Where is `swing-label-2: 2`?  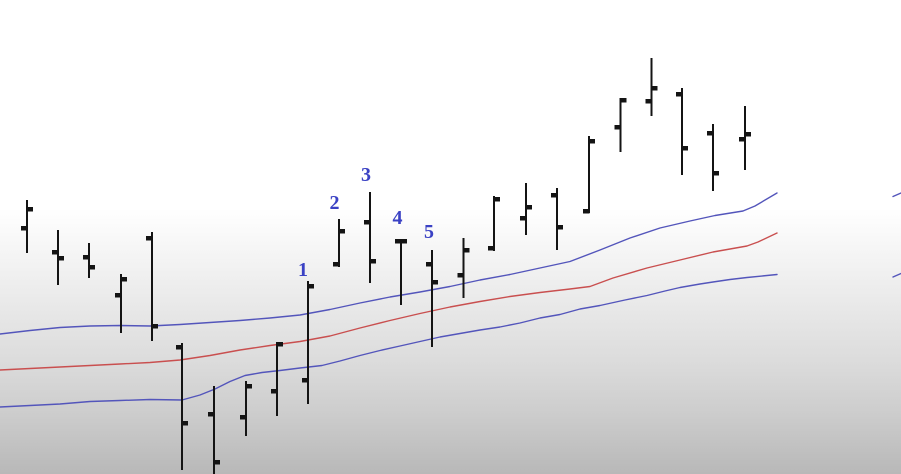
swing-label-2: 2 is located at coordinates (335, 203).